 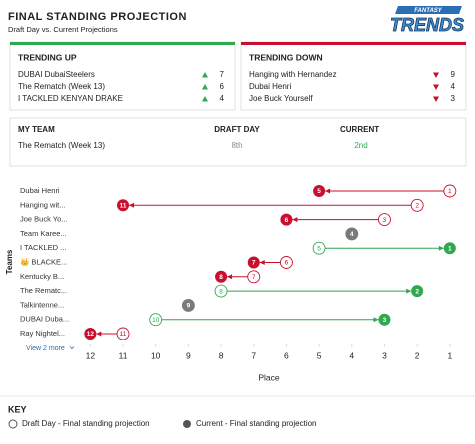 I want to click on my-team-header: MY TEAM, so click(x=36, y=129).